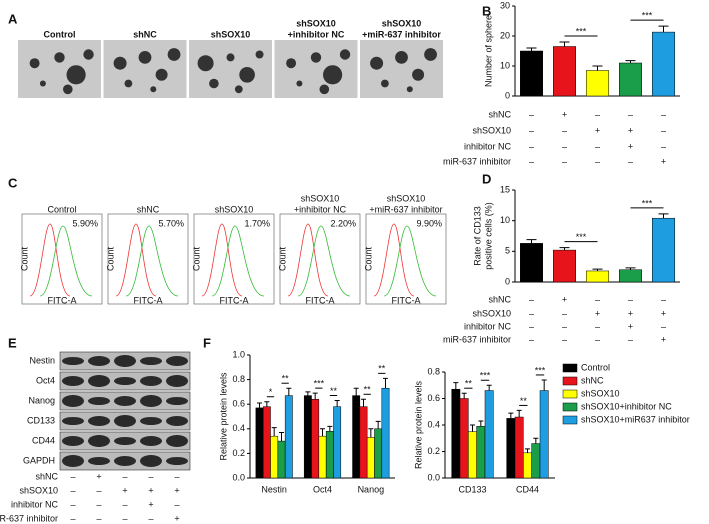 The width and height of the screenshot is (709, 524). What do you see at coordinates (472, 489) in the screenshot?
I see `x-tick-label: CD133` at bounding box center [472, 489].